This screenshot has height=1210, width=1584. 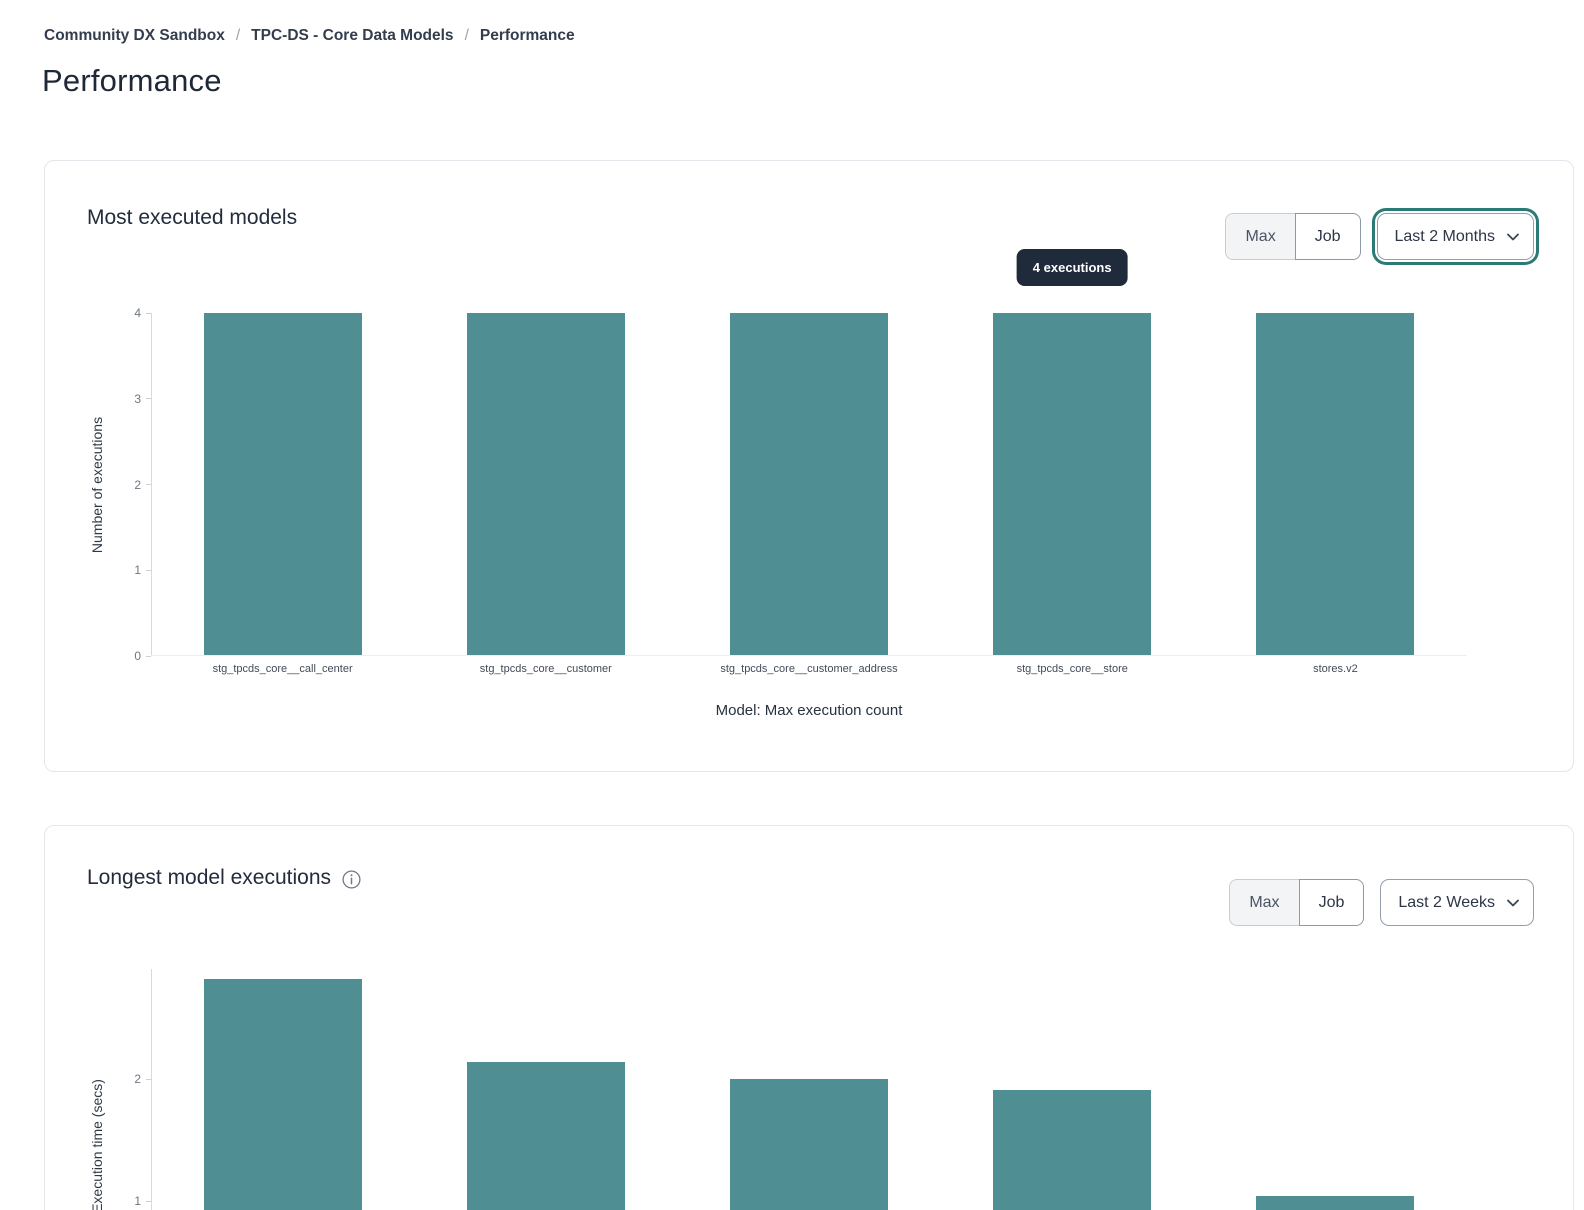 I want to click on bar-stg_tpcds_core__call_center, so click(x=282, y=484).